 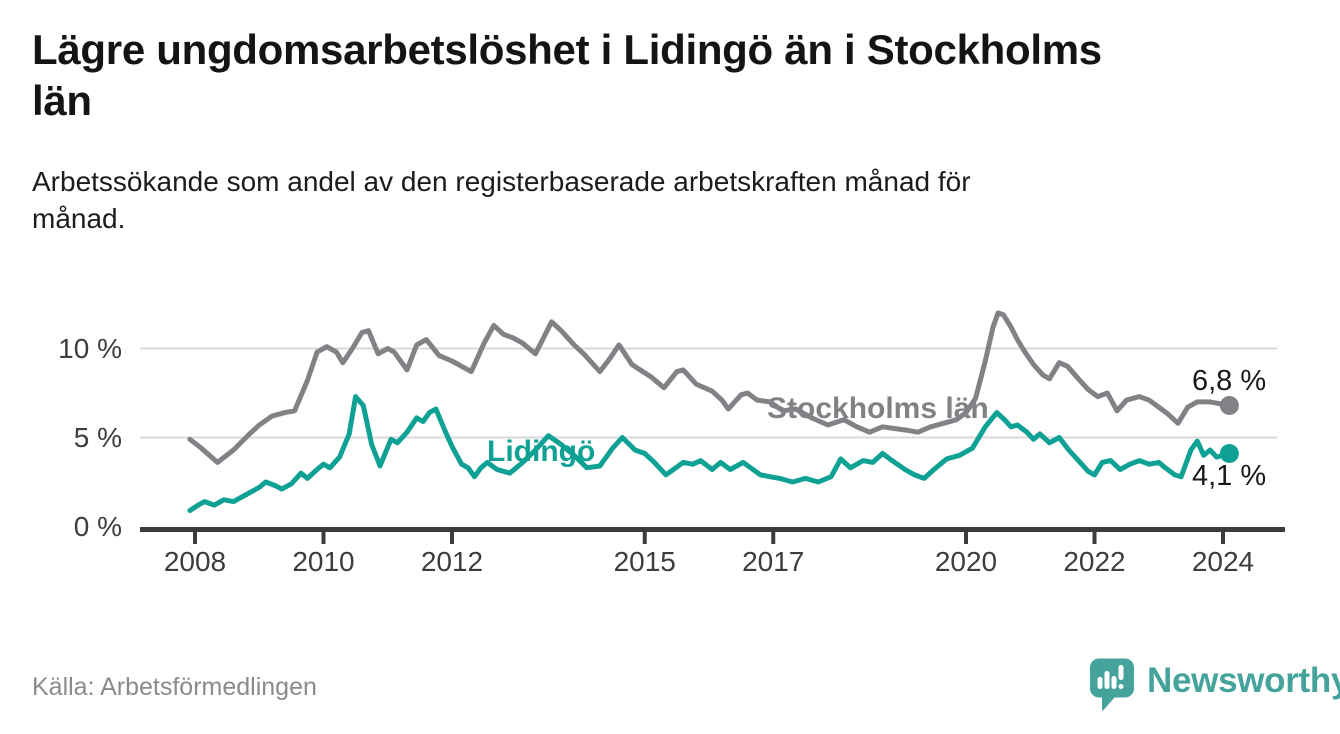 I want to click on newsworthy-speech-bubble-bar-chart-icon, so click(x=1112, y=684).